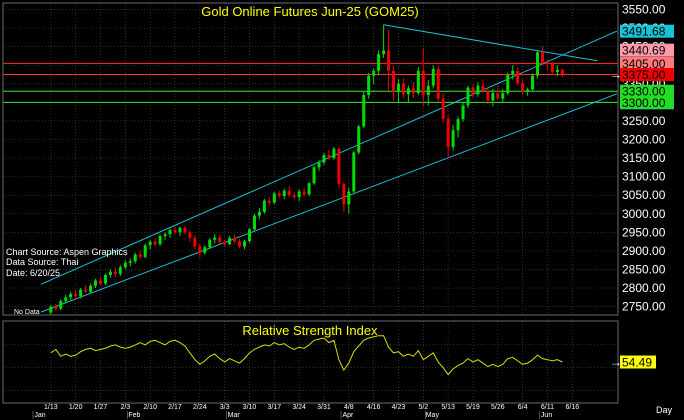 Image resolution: width=684 pixels, height=420 pixels. What do you see at coordinates (644, 214) in the screenshot?
I see `y-tick-label: 3000.00` at bounding box center [644, 214].